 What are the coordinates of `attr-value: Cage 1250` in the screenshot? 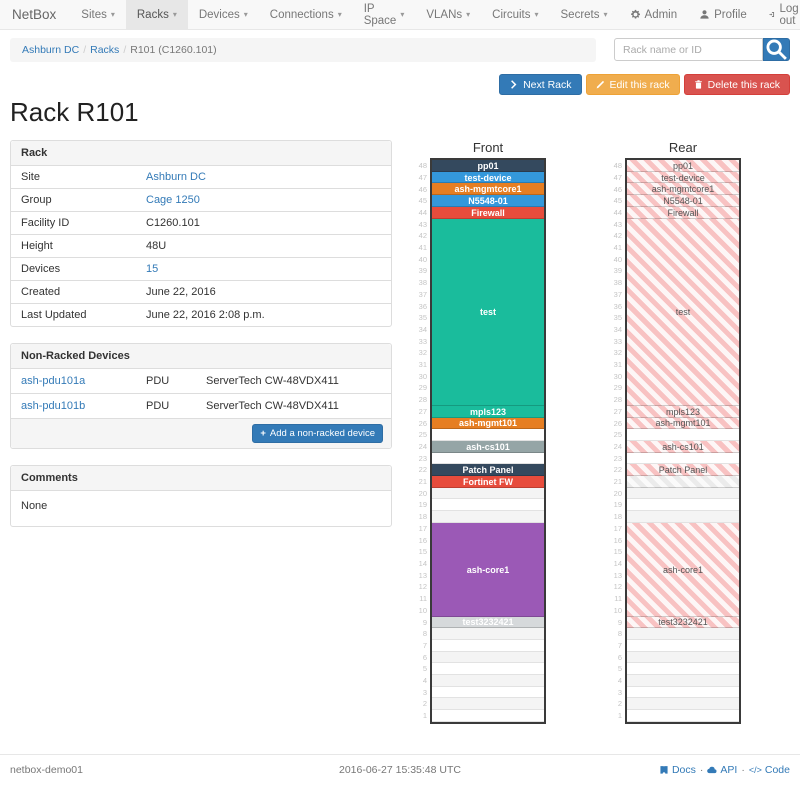 It's located at (263, 200).